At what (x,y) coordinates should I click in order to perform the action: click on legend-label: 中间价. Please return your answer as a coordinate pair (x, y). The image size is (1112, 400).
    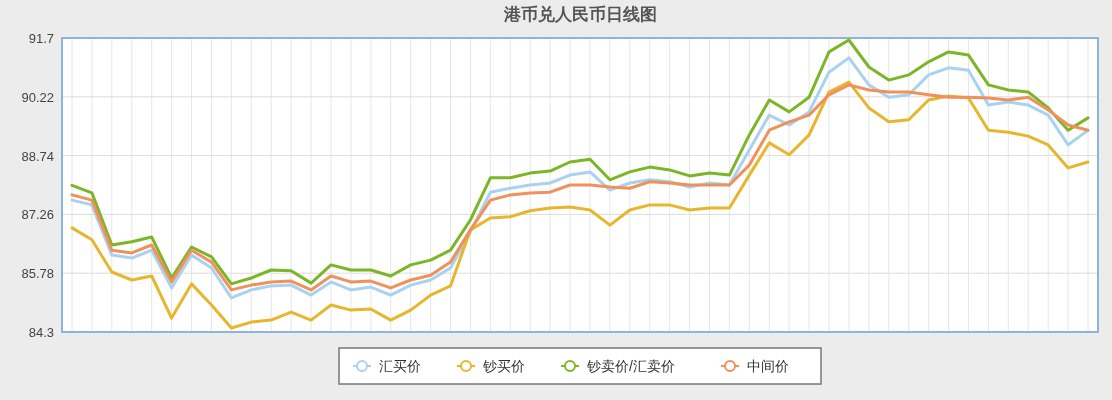
    Looking at the image, I should click on (768, 366).